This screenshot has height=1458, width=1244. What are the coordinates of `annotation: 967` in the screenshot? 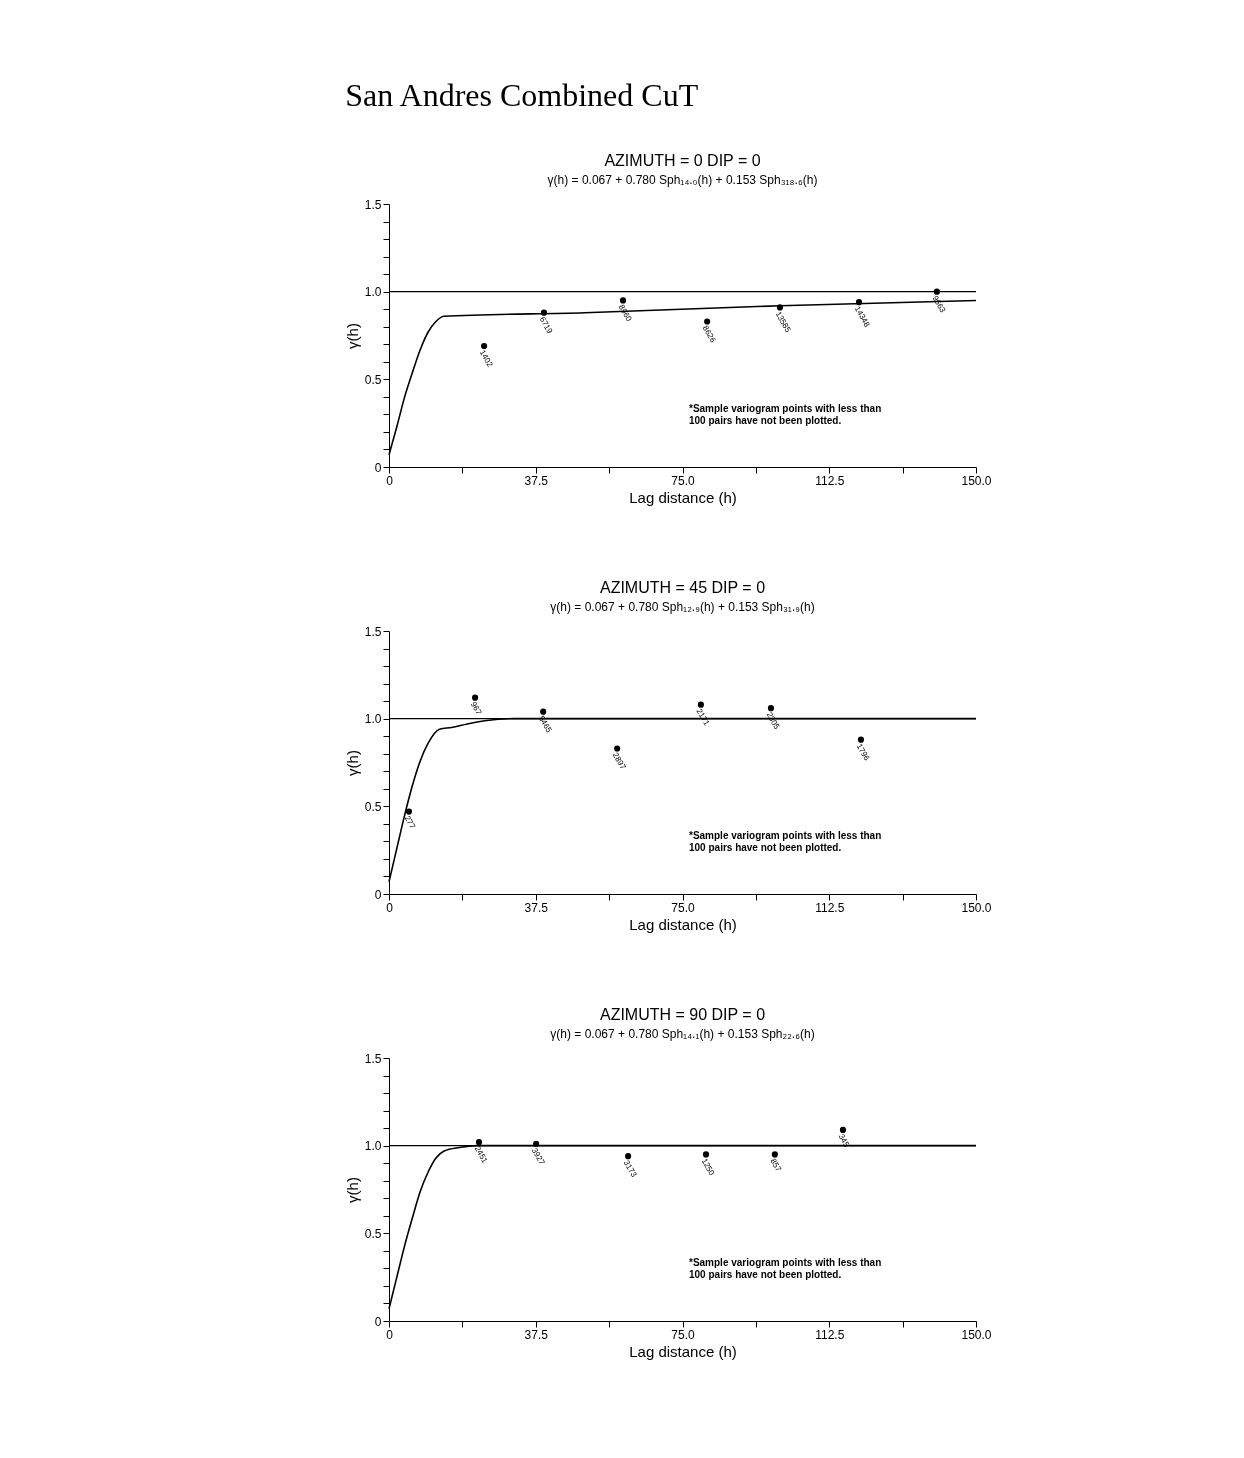 It's located at (476, 708).